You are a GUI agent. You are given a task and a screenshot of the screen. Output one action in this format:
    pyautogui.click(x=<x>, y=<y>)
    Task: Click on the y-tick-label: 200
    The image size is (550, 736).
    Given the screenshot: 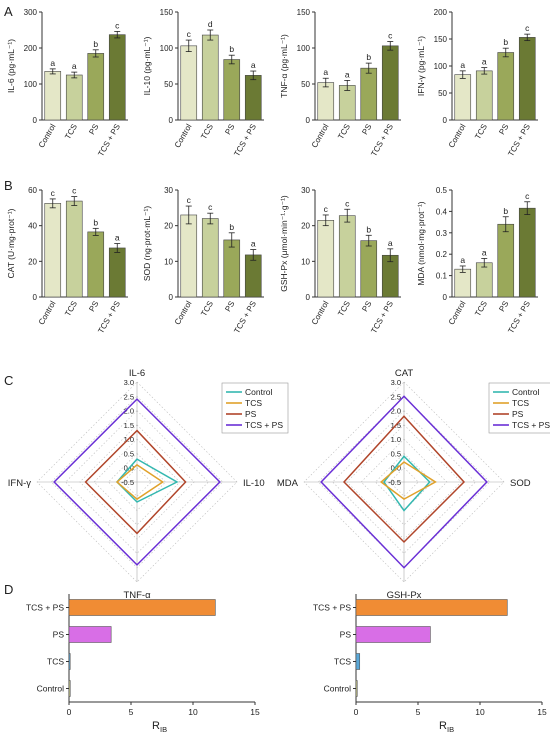 What is the action you would take?
    pyautogui.click(x=31, y=48)
    